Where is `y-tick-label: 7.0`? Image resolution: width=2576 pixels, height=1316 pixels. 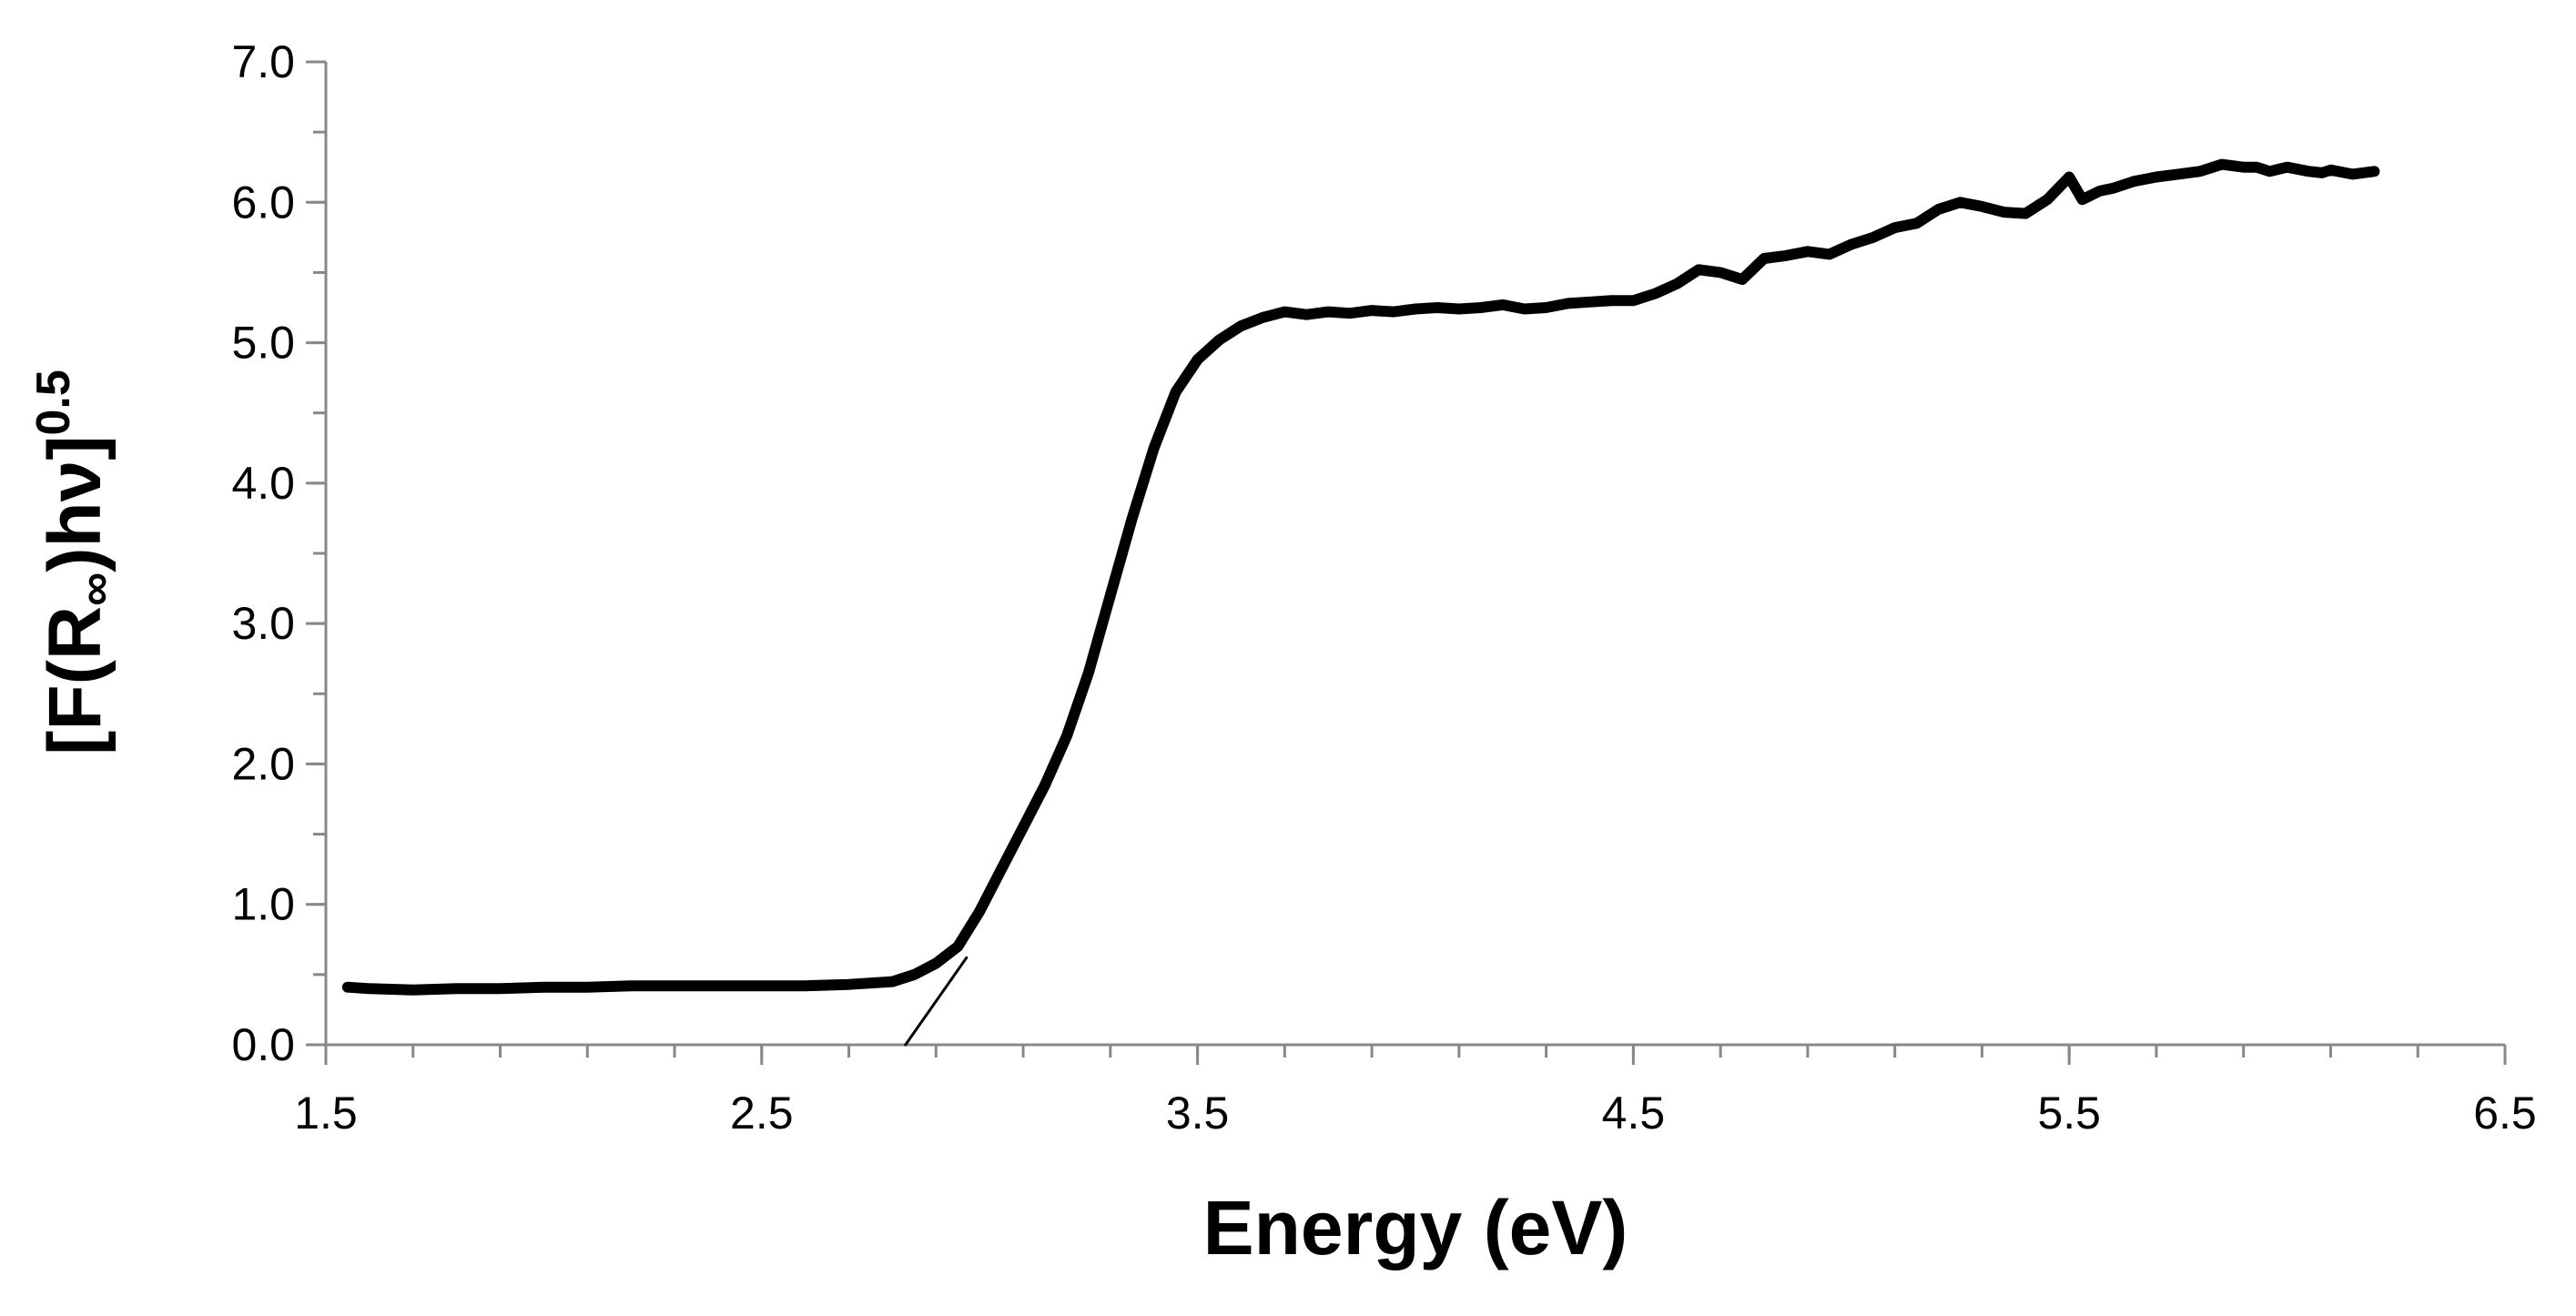
y-tick-label: 7.0 is located at coordinates (263, 61).